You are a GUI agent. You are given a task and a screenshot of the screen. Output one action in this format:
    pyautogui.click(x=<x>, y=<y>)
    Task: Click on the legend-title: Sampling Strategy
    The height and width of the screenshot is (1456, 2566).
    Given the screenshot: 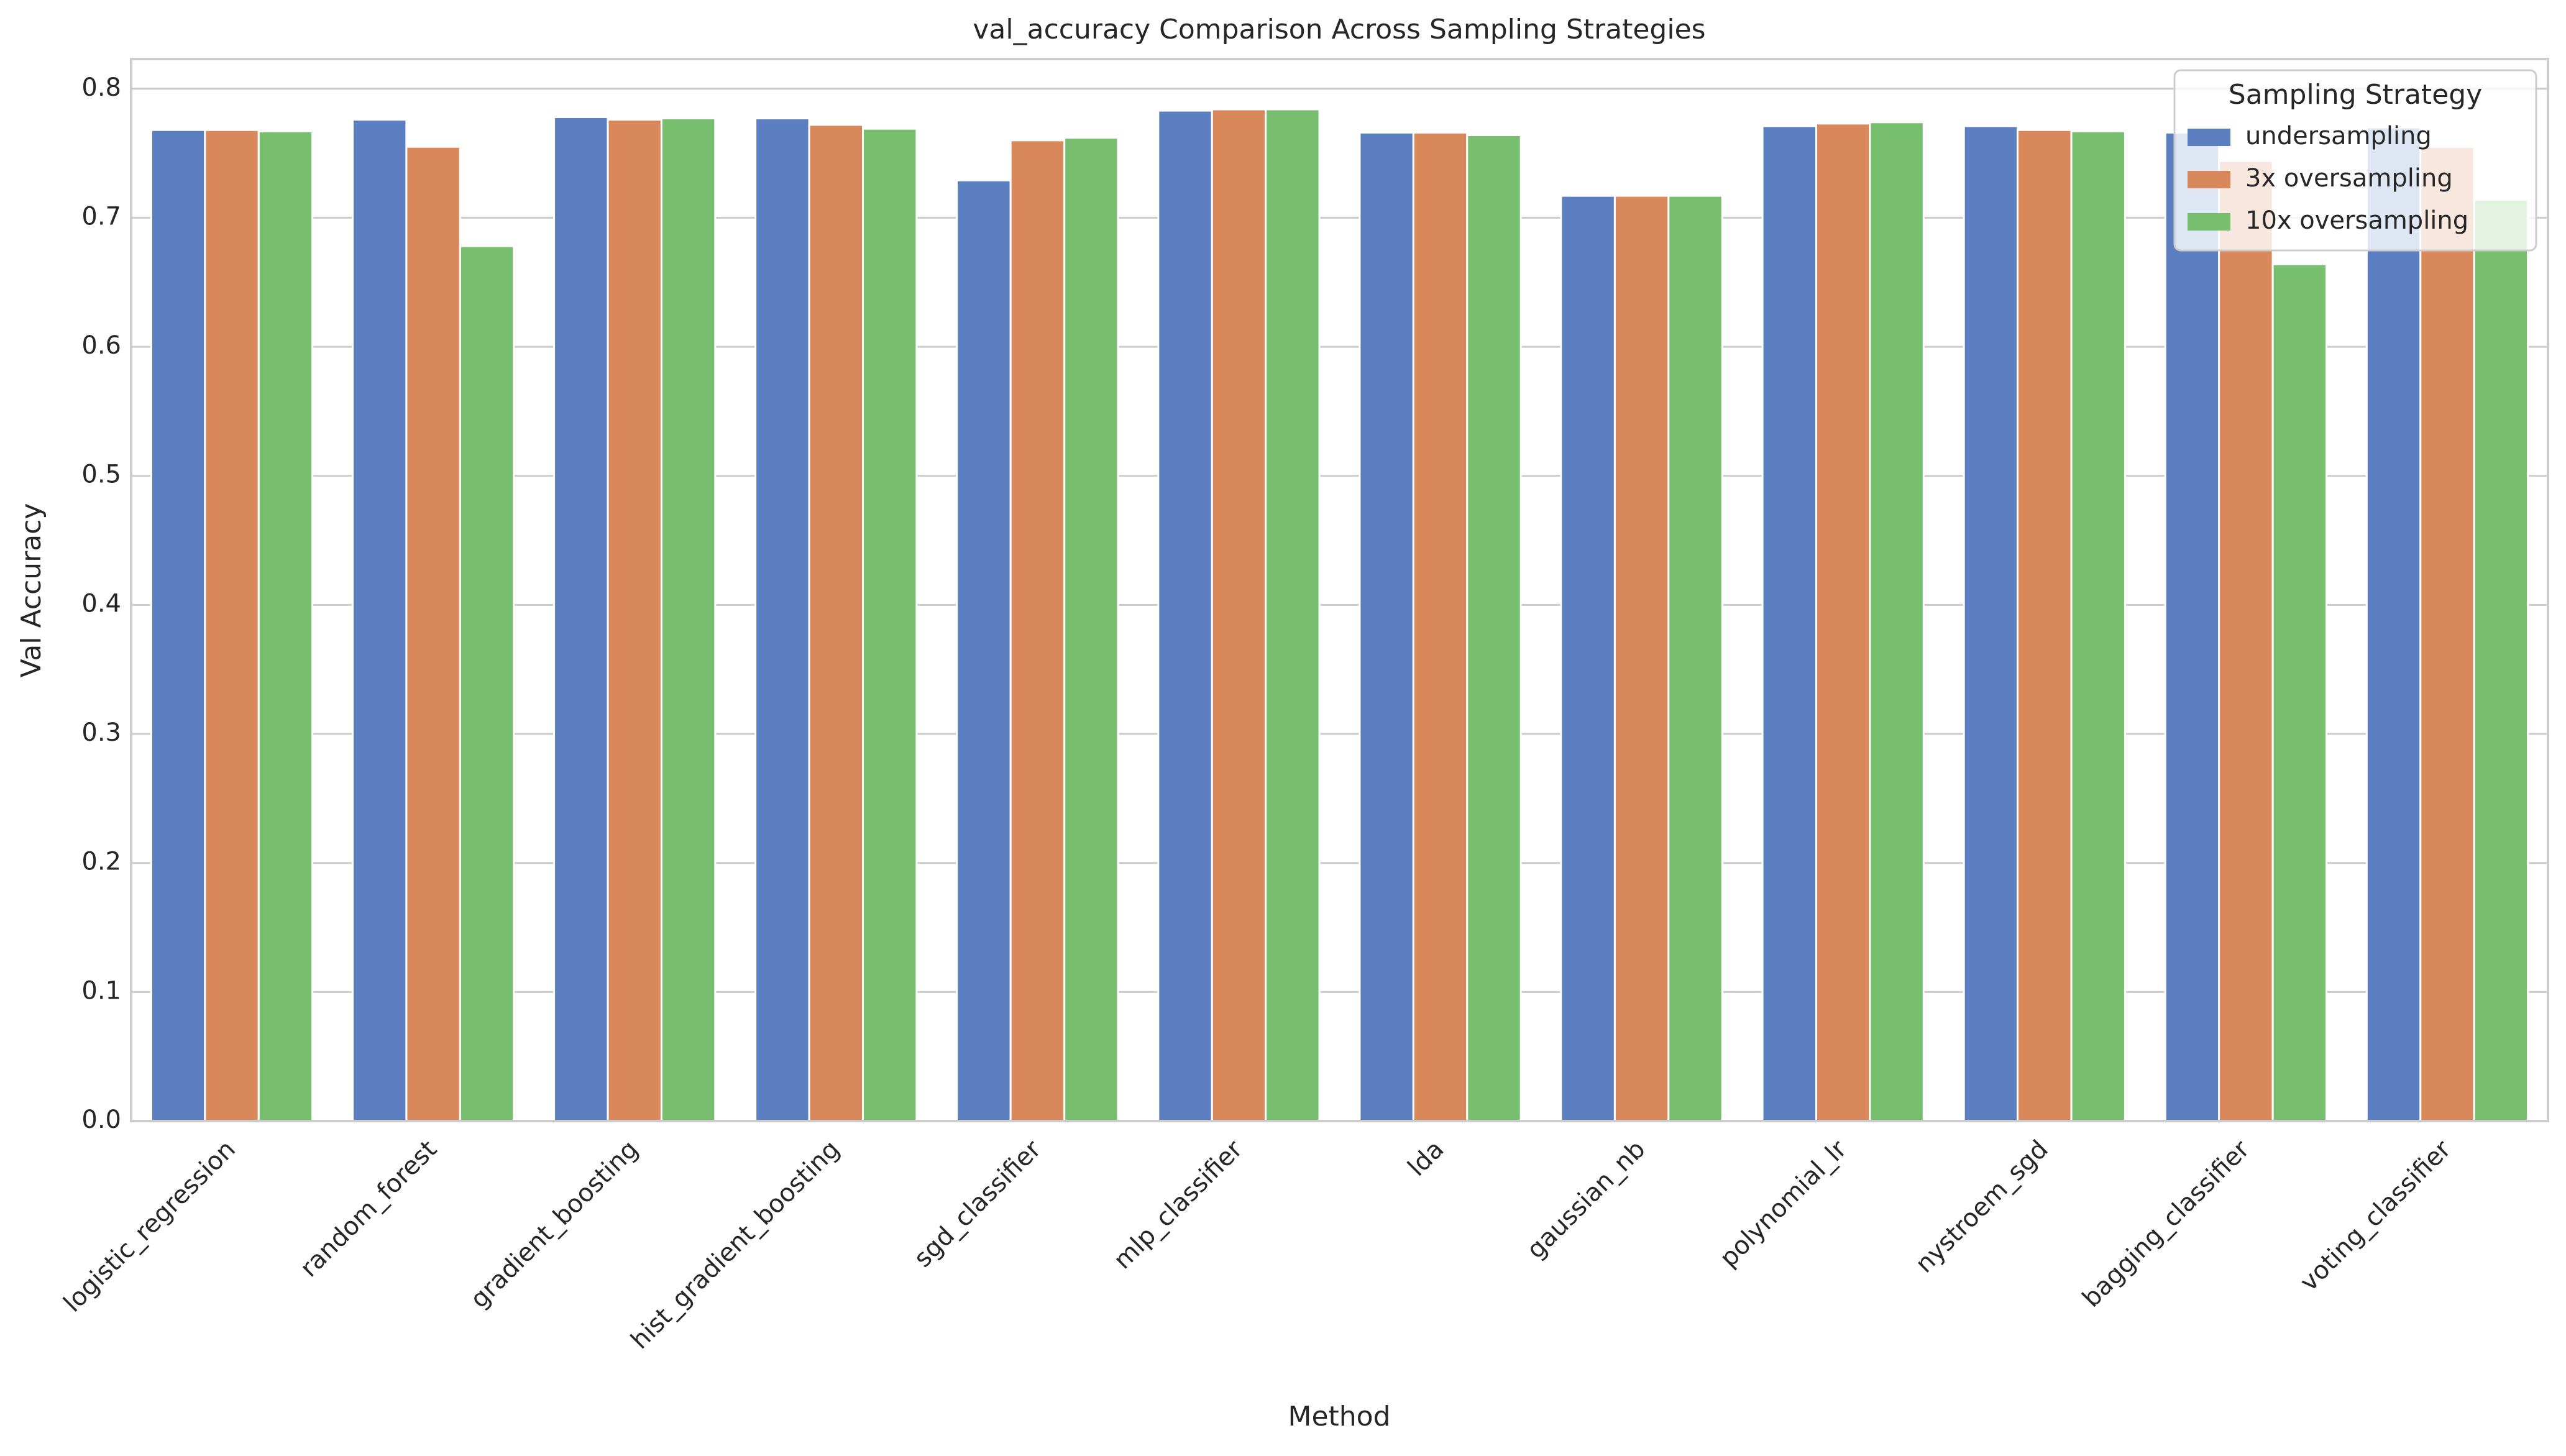 What is the action you would take?
    pyautogui.click(x=2355, y=95)
    